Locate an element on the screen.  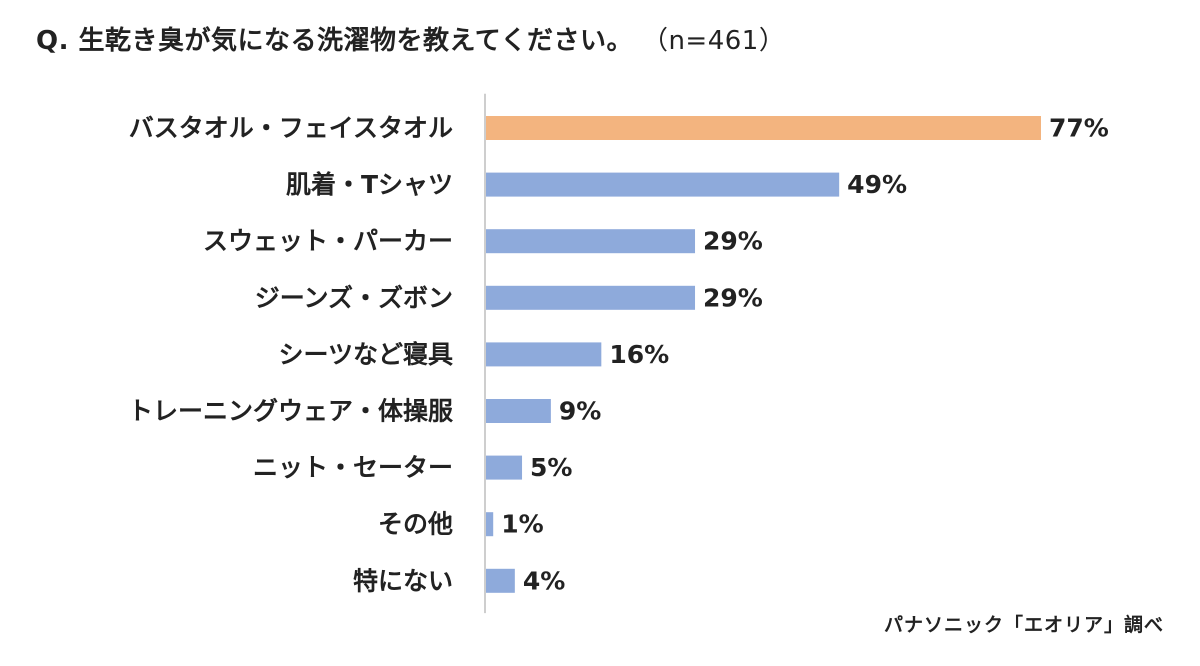
value-label: 9% is located at coordinates (580, 411).